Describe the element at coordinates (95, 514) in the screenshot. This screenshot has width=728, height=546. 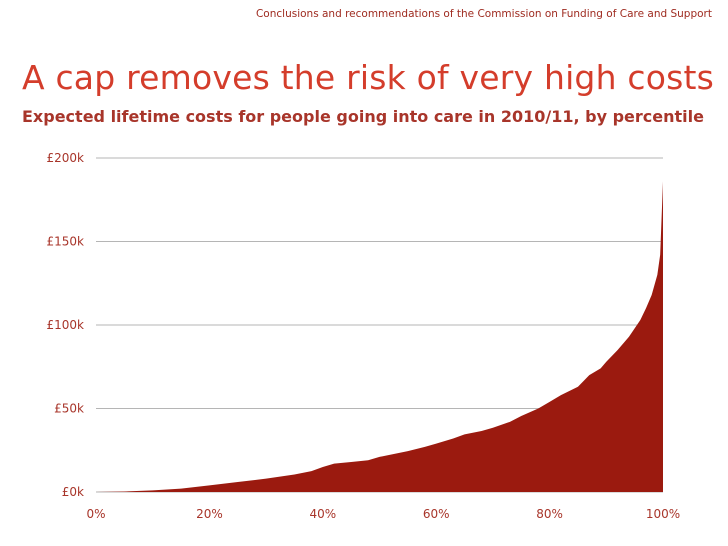
I see `x-tick-label: 0%` at that location.